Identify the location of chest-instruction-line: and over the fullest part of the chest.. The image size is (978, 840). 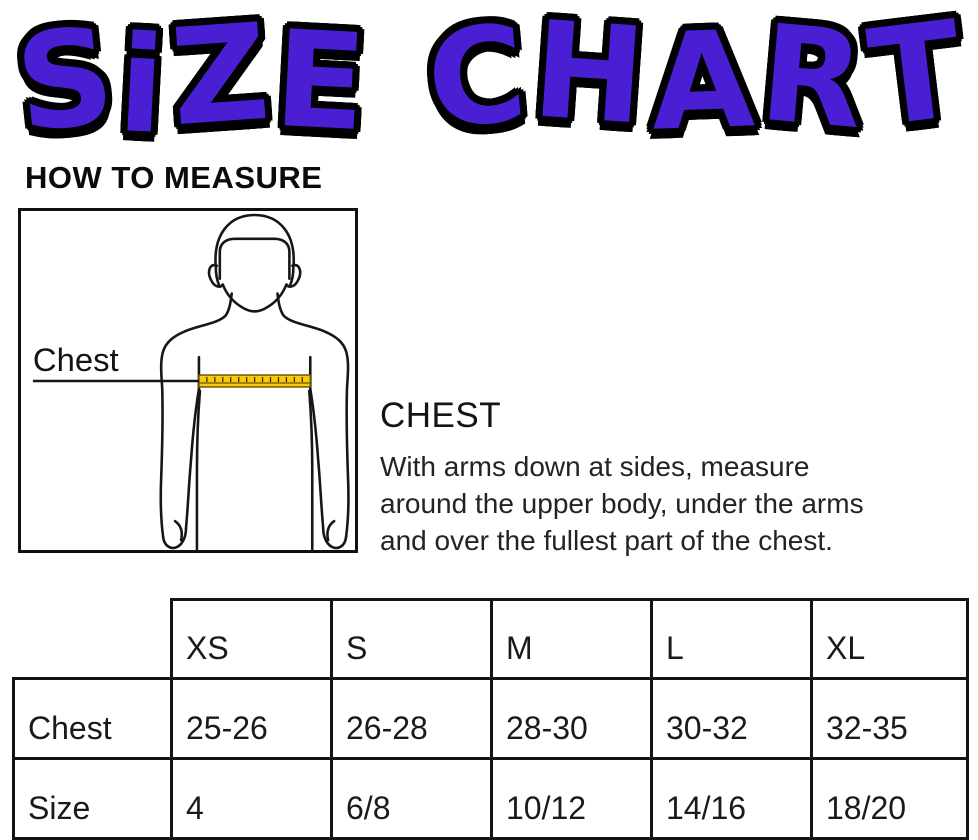
(606, 540).